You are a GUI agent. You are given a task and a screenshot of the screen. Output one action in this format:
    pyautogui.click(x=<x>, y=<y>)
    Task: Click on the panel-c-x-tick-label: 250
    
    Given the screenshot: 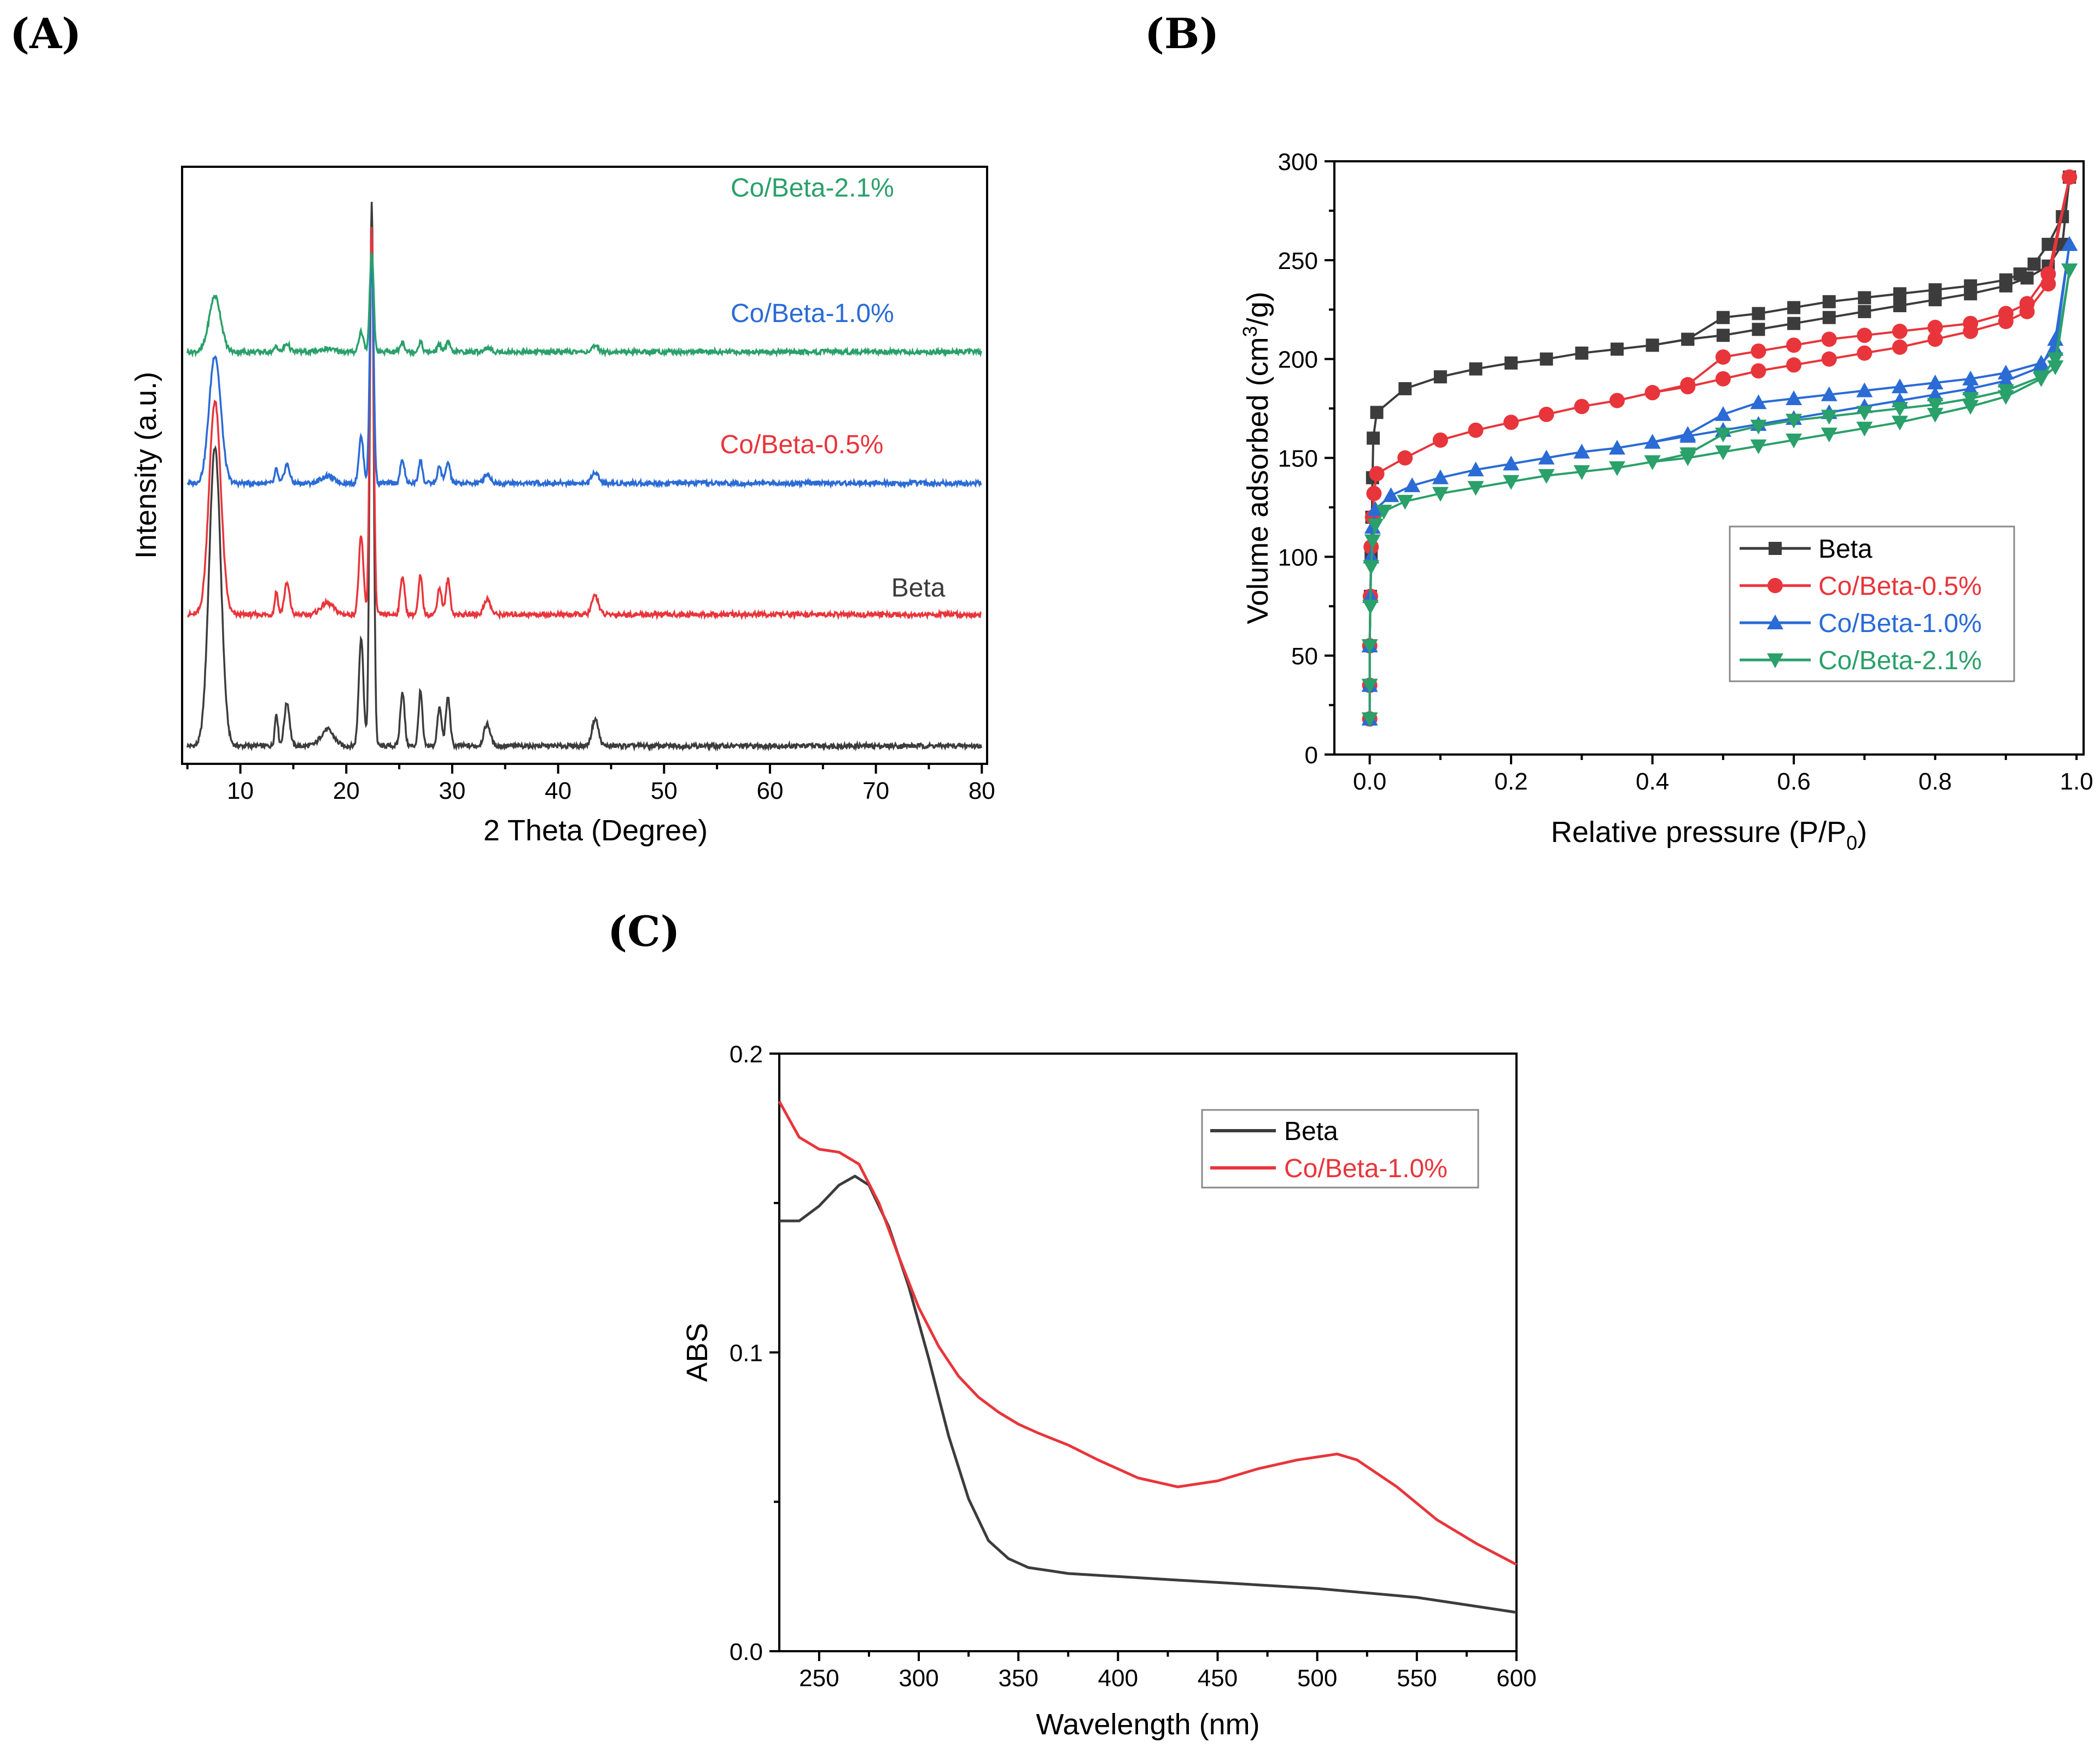 What is the action you would take?
    pyautogui.click(x=819, y=1678)
    